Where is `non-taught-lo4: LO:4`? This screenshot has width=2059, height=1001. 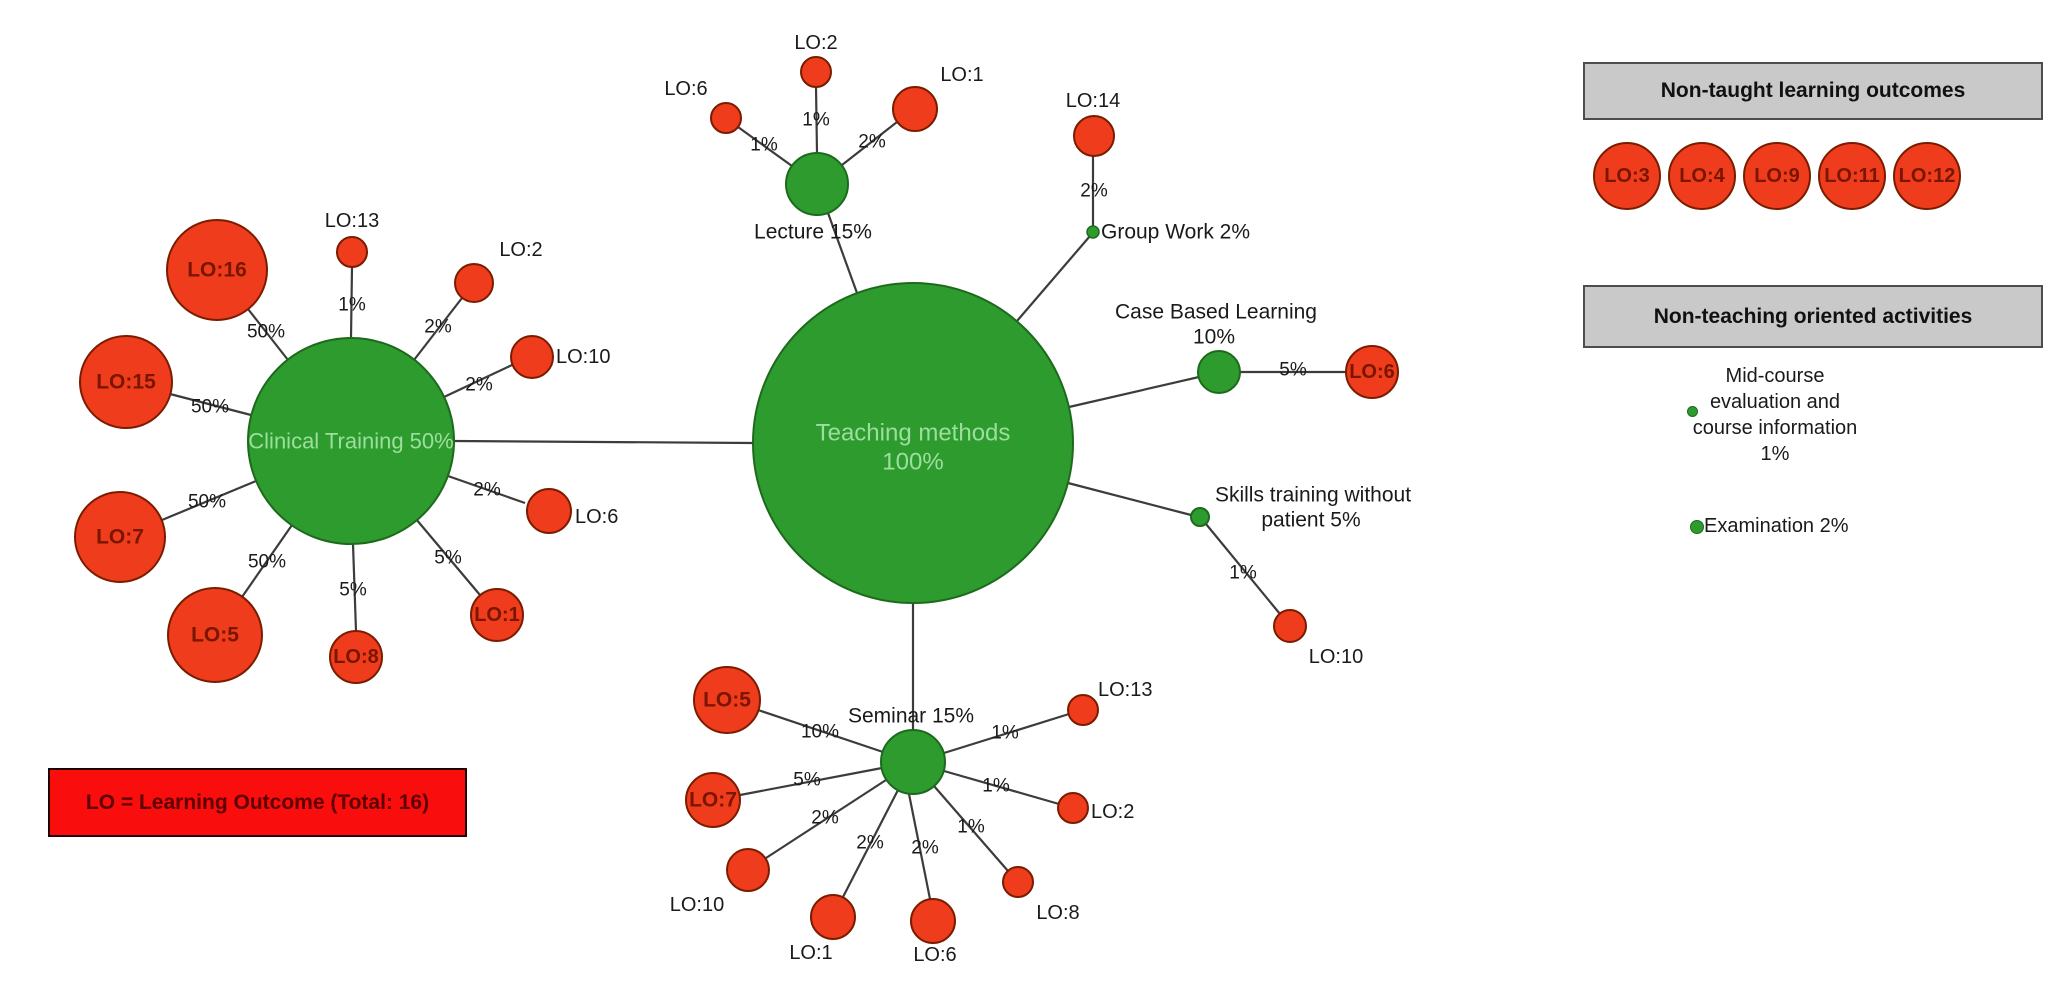 non-taught-lo4: LO:4 is located at coordinates (1702, 176).